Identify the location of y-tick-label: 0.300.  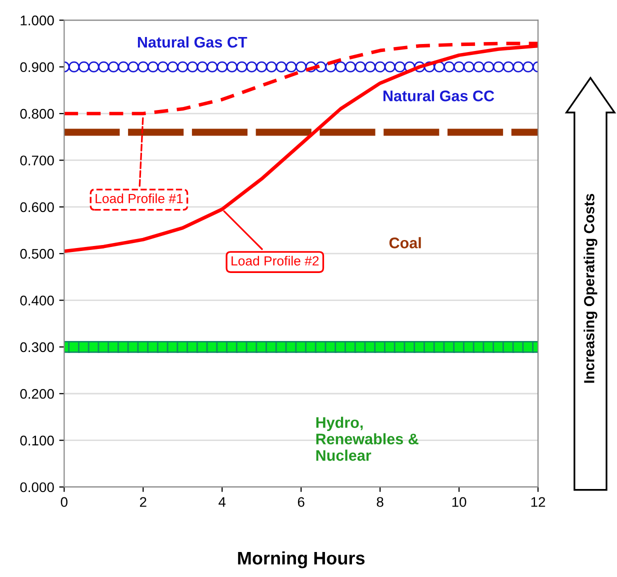
(37, 347).